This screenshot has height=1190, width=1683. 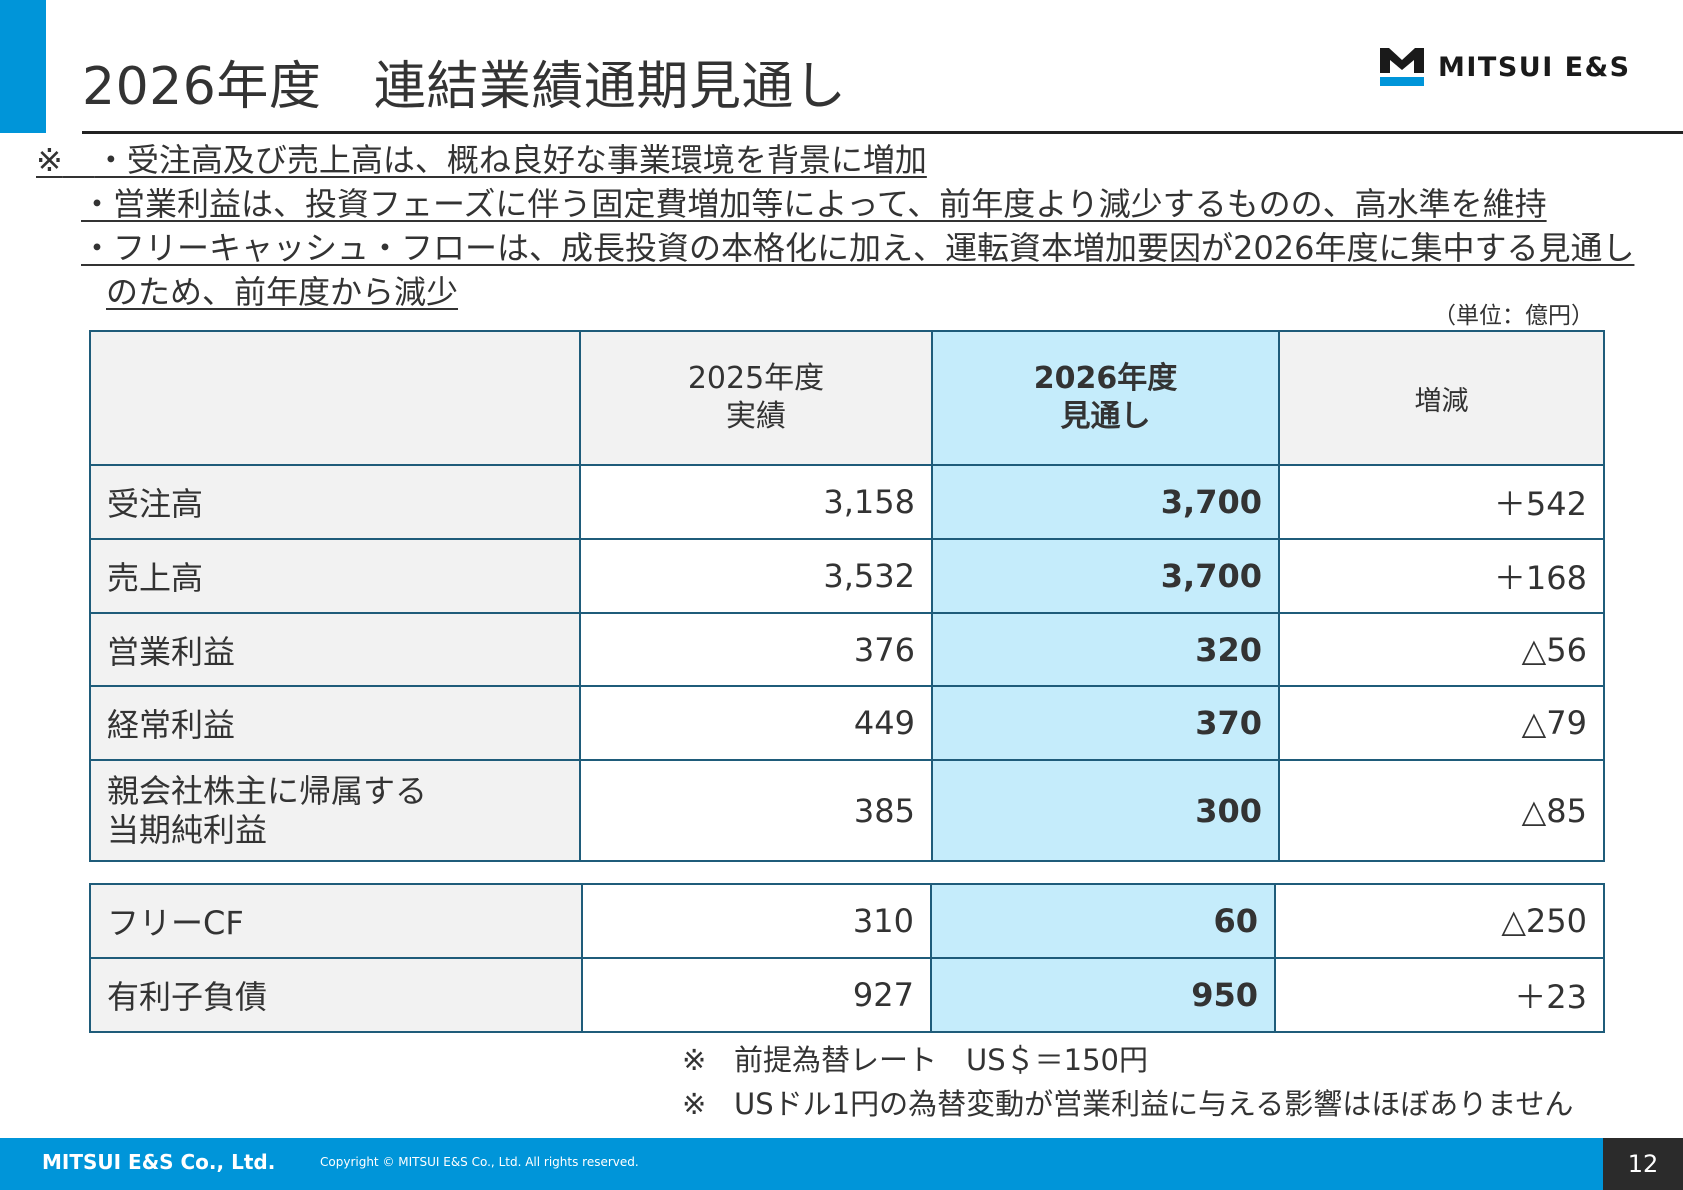 I want to click on table-row: 有利子負債 927 950 ＋23, so click(x=847, y=995).